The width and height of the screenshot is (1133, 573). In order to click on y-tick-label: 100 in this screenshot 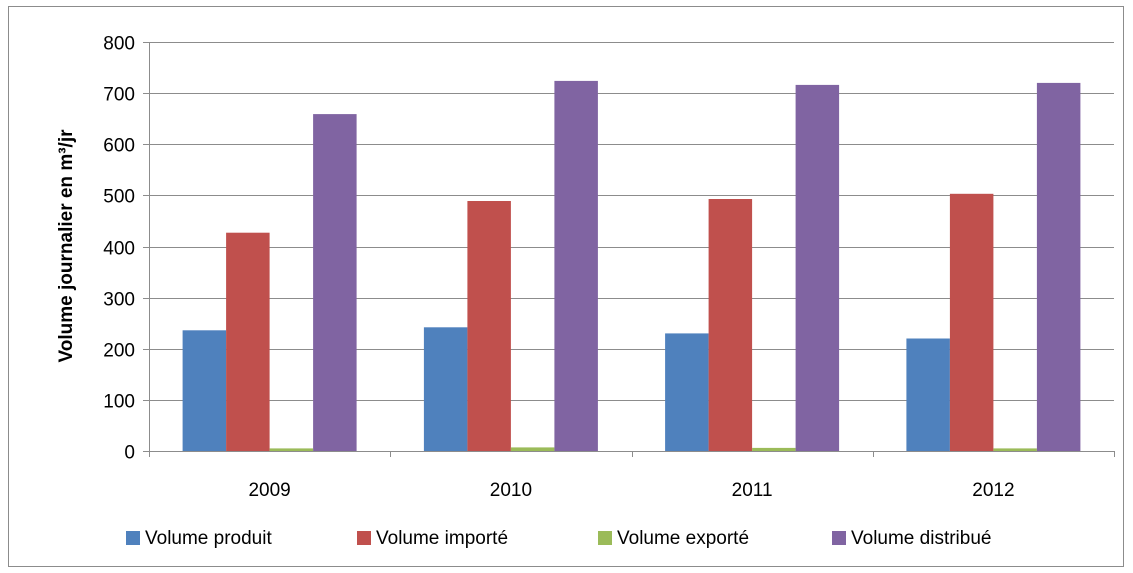, I will do `click(119, 402)`.